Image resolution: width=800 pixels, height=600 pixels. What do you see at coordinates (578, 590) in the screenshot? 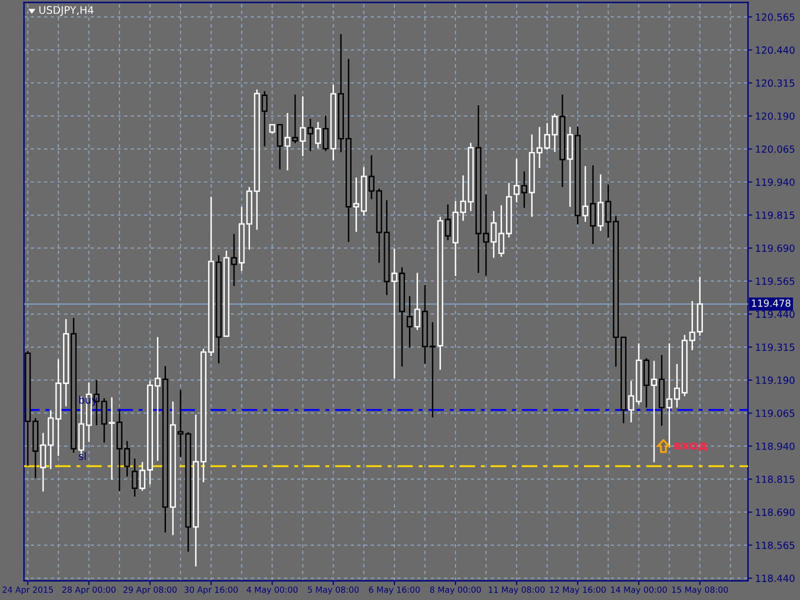
I see `x-tick-label: 12 May 16:00` at bounding box center [578, 590].